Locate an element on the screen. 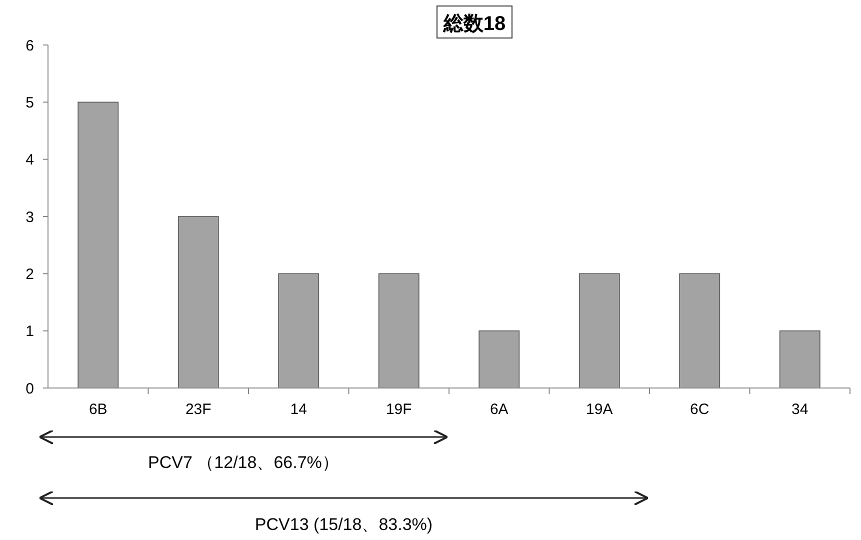  y-tick-label: 6 is located at coordinates (30, 45).